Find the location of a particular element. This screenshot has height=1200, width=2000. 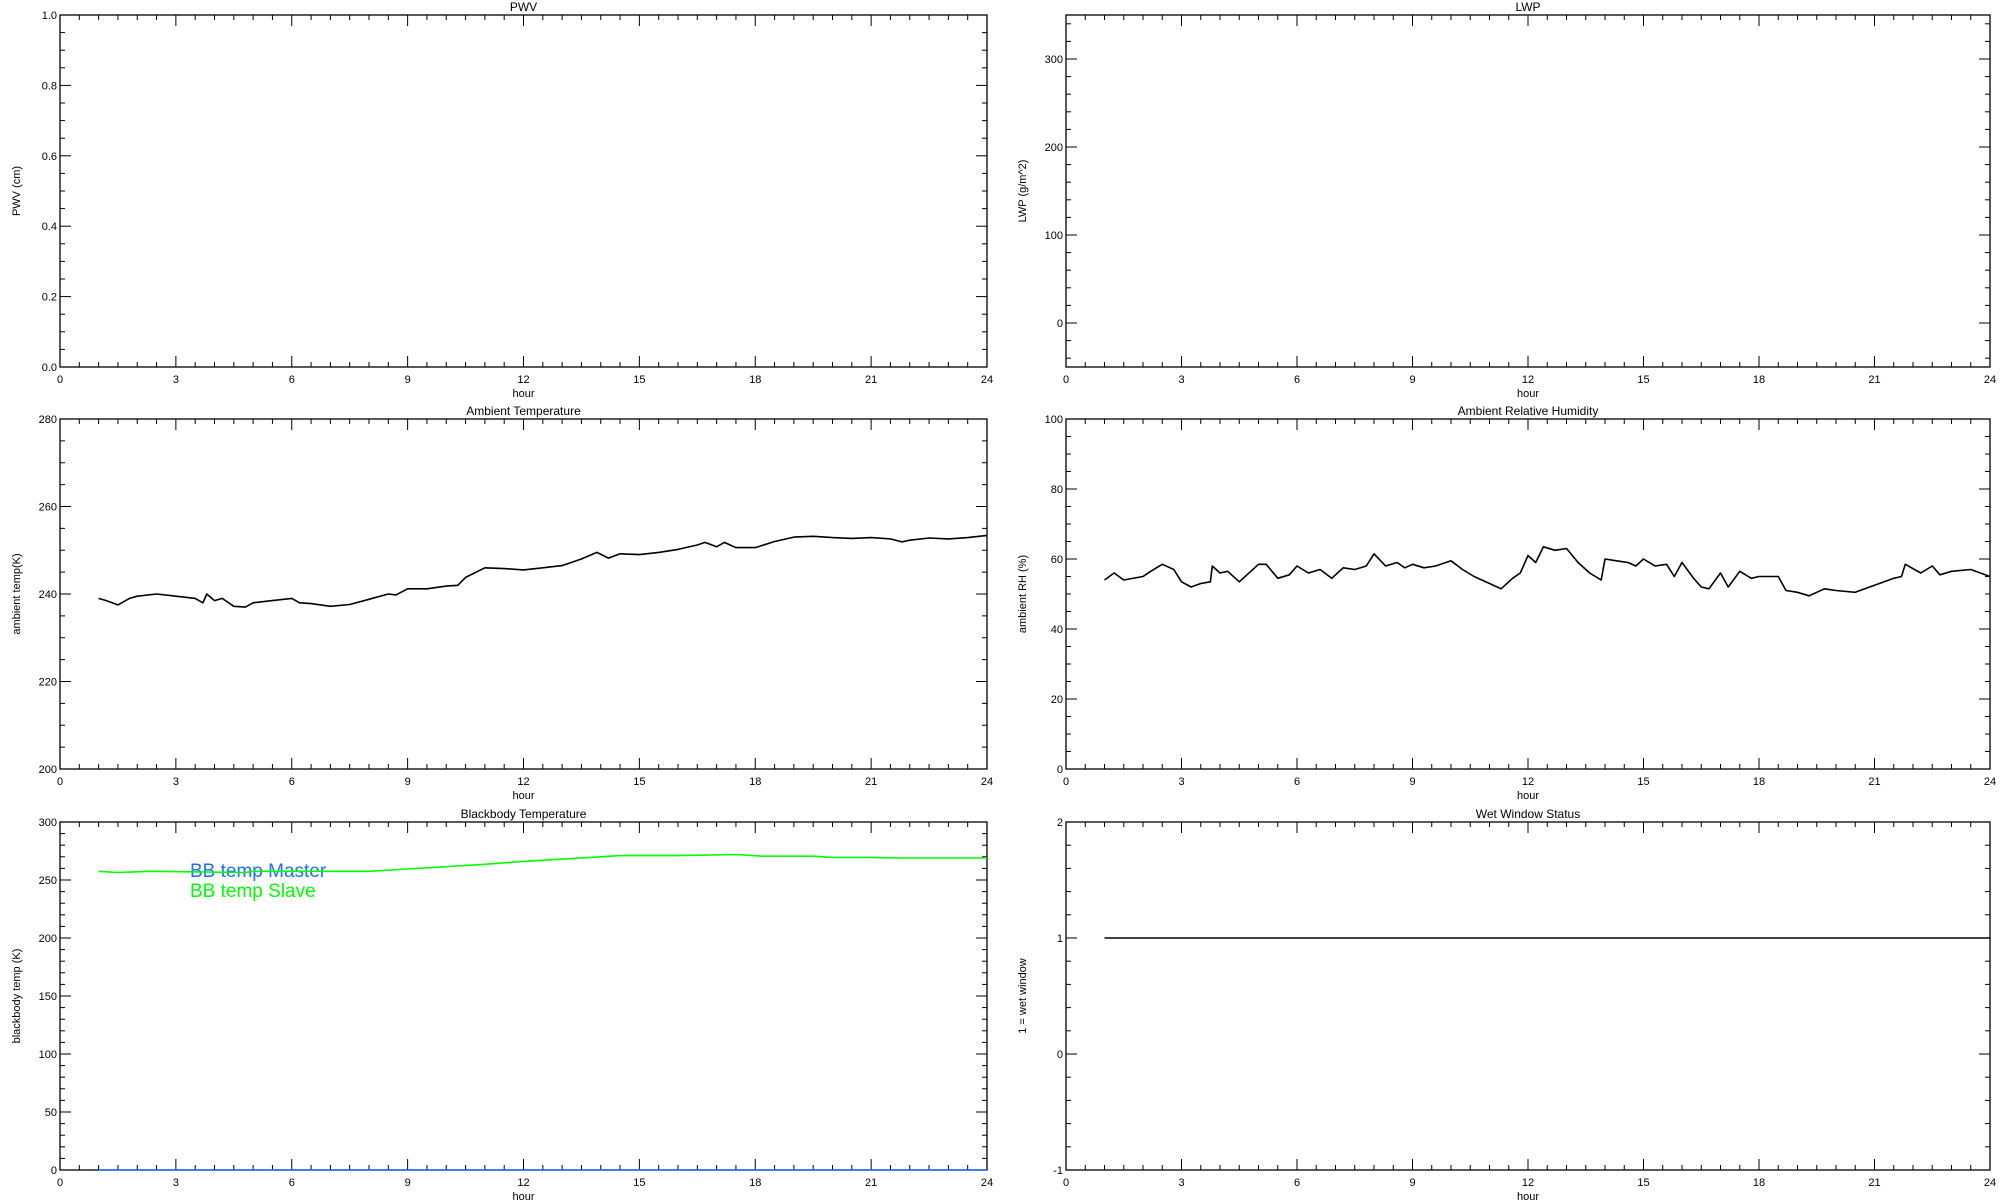

chart-title: LWP is located at coordinates (1527, 7).